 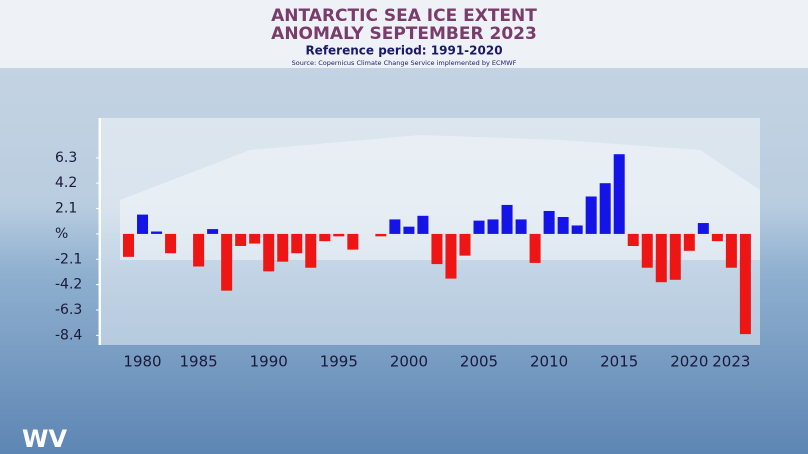 I want to click on y-tick-label: -8.4, so click(x=68, y=335).